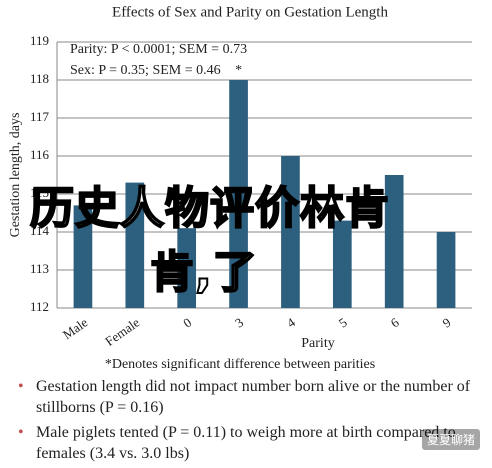 Image resolution: width=492 pixels, height=468 pixels. Describe the element at coordinates (226, 272) in the screenshot. I see `overlay-text: ,了` at that location.